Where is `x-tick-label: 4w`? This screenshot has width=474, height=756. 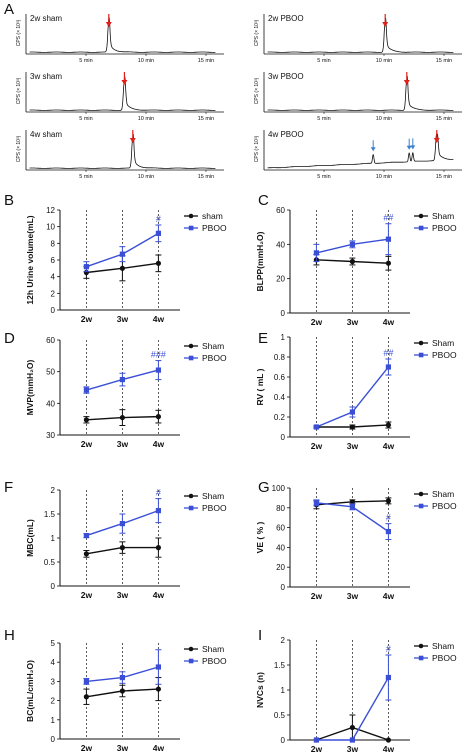 x-tick-label: 4w is located at coordinates (159, 444).